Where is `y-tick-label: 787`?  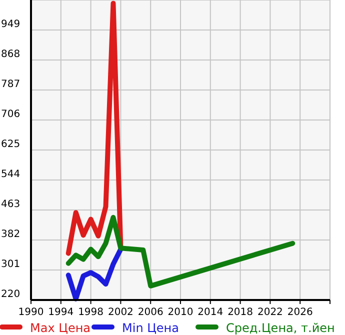
y-tick-label: 787 is located at coordinates (10, 84).